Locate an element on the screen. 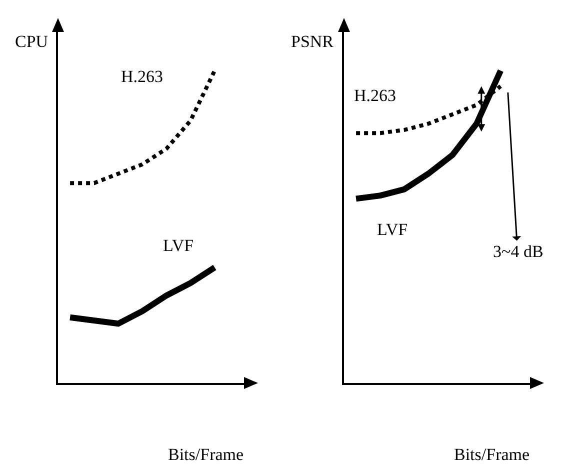 Image resolution: width=572 pixels, height=468 pixels. y-axis-title: CPU is located at coordinates (31, 41).